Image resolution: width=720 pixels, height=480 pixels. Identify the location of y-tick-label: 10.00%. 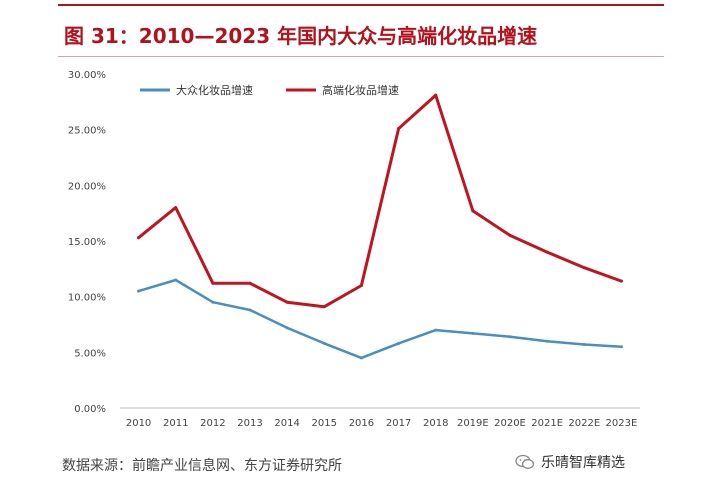
(87, 298).